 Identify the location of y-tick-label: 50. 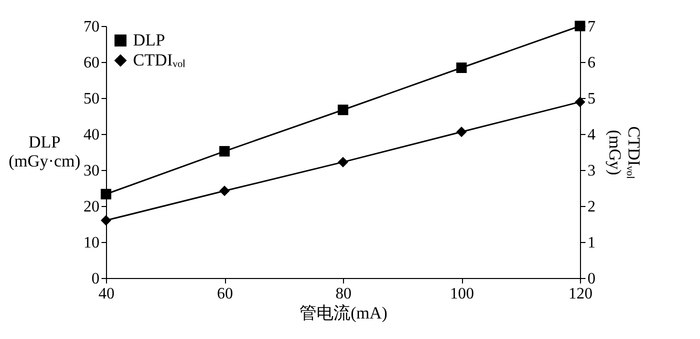
(92, 99).